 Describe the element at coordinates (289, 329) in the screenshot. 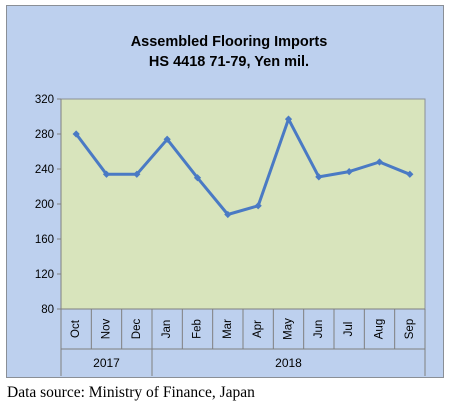

I see `x-tick-label: May` at that location.